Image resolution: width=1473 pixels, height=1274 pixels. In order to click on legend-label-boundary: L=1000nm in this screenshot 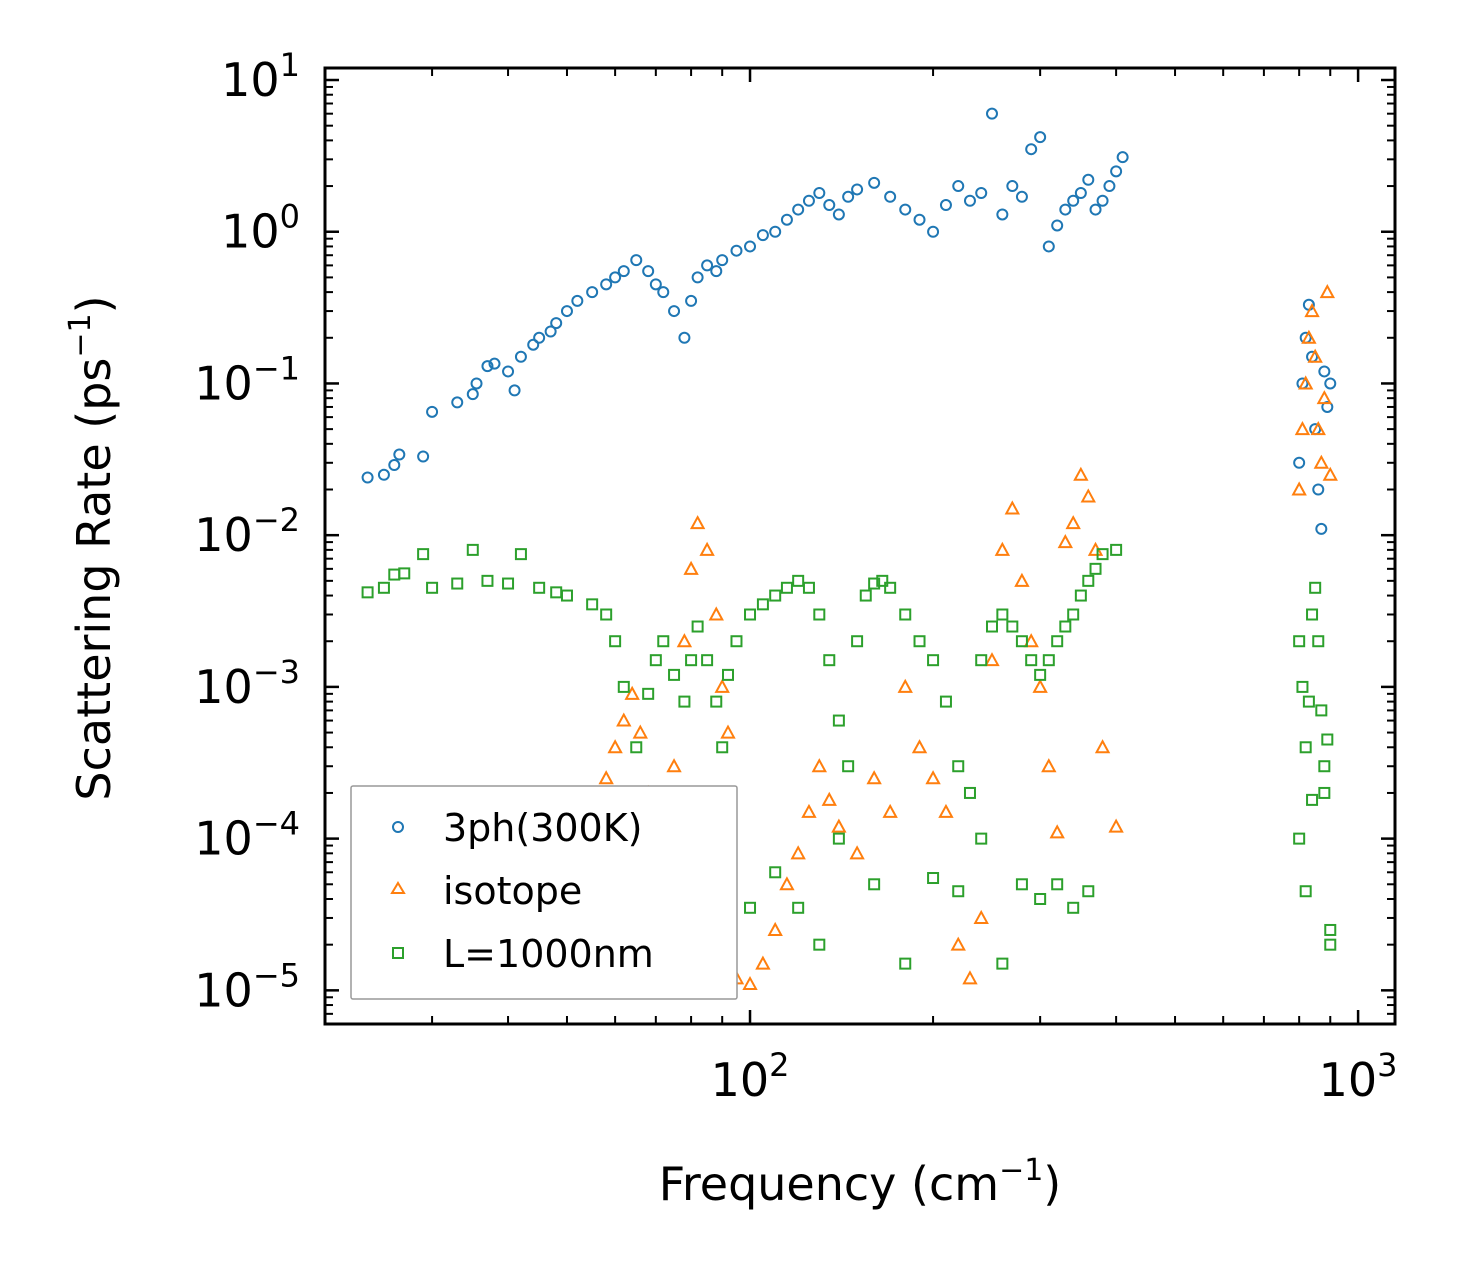, I will do `click(548, 954)`.